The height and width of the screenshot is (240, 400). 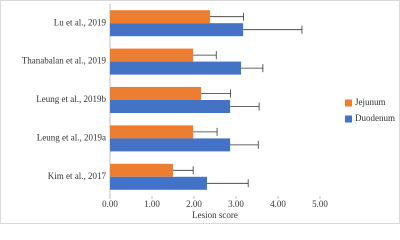 What do you see at coordinates (194, 204) in the screenshot?
I see `x-tick-label: 2.00` at bounding box center [194, 204].